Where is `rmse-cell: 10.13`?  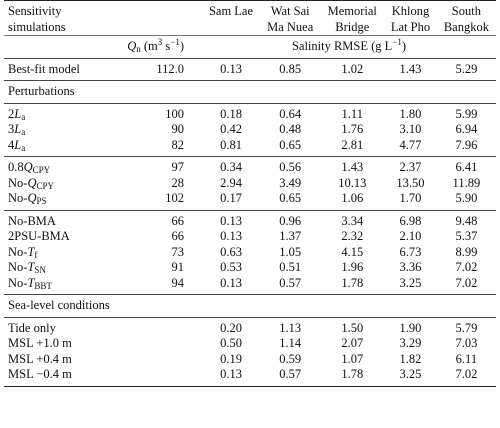
rmse-cell: 10.13 is located at coordinates (352, 182).